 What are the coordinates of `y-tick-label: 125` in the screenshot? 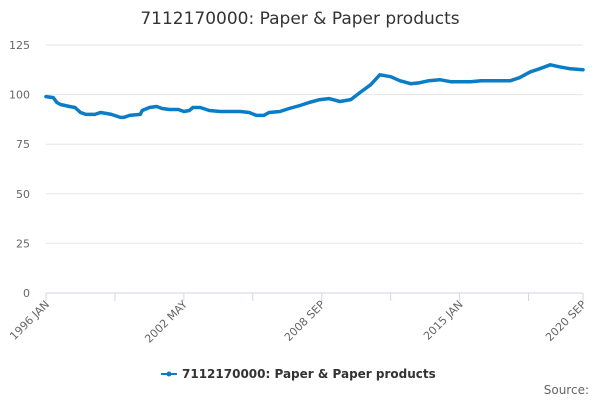 It's located at (19, 45).